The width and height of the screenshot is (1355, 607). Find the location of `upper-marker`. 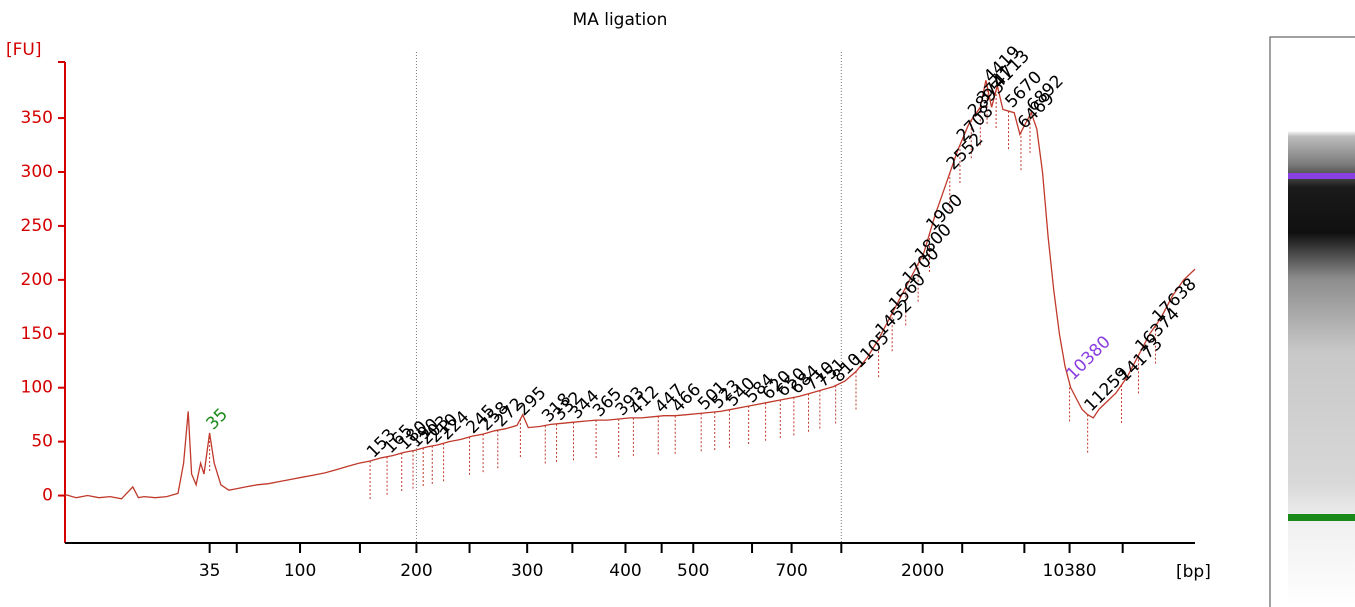

upper-marker is located at coordinates (1321, 176).